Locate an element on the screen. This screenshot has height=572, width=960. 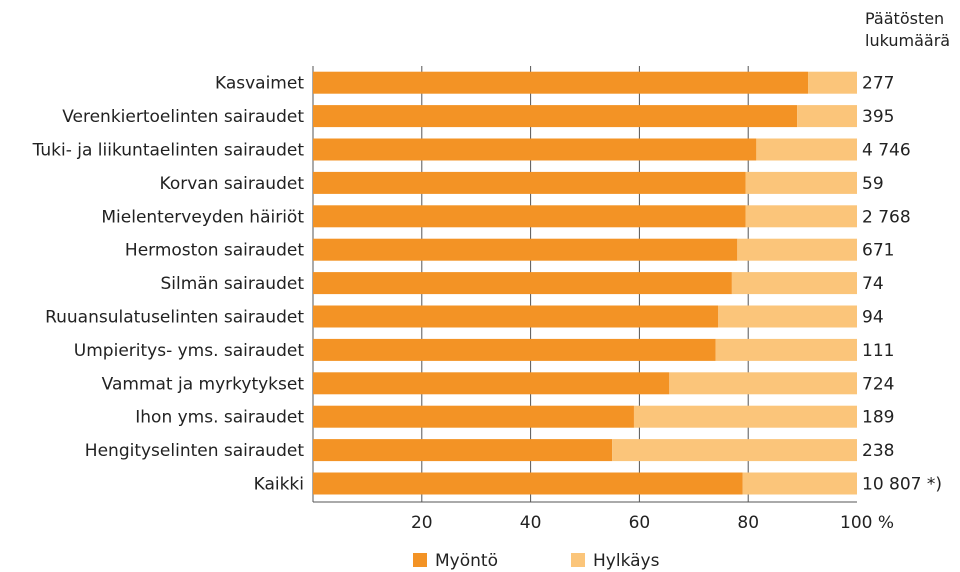
category-label: Silmän sairaudet is located at coordinates (233, 284).